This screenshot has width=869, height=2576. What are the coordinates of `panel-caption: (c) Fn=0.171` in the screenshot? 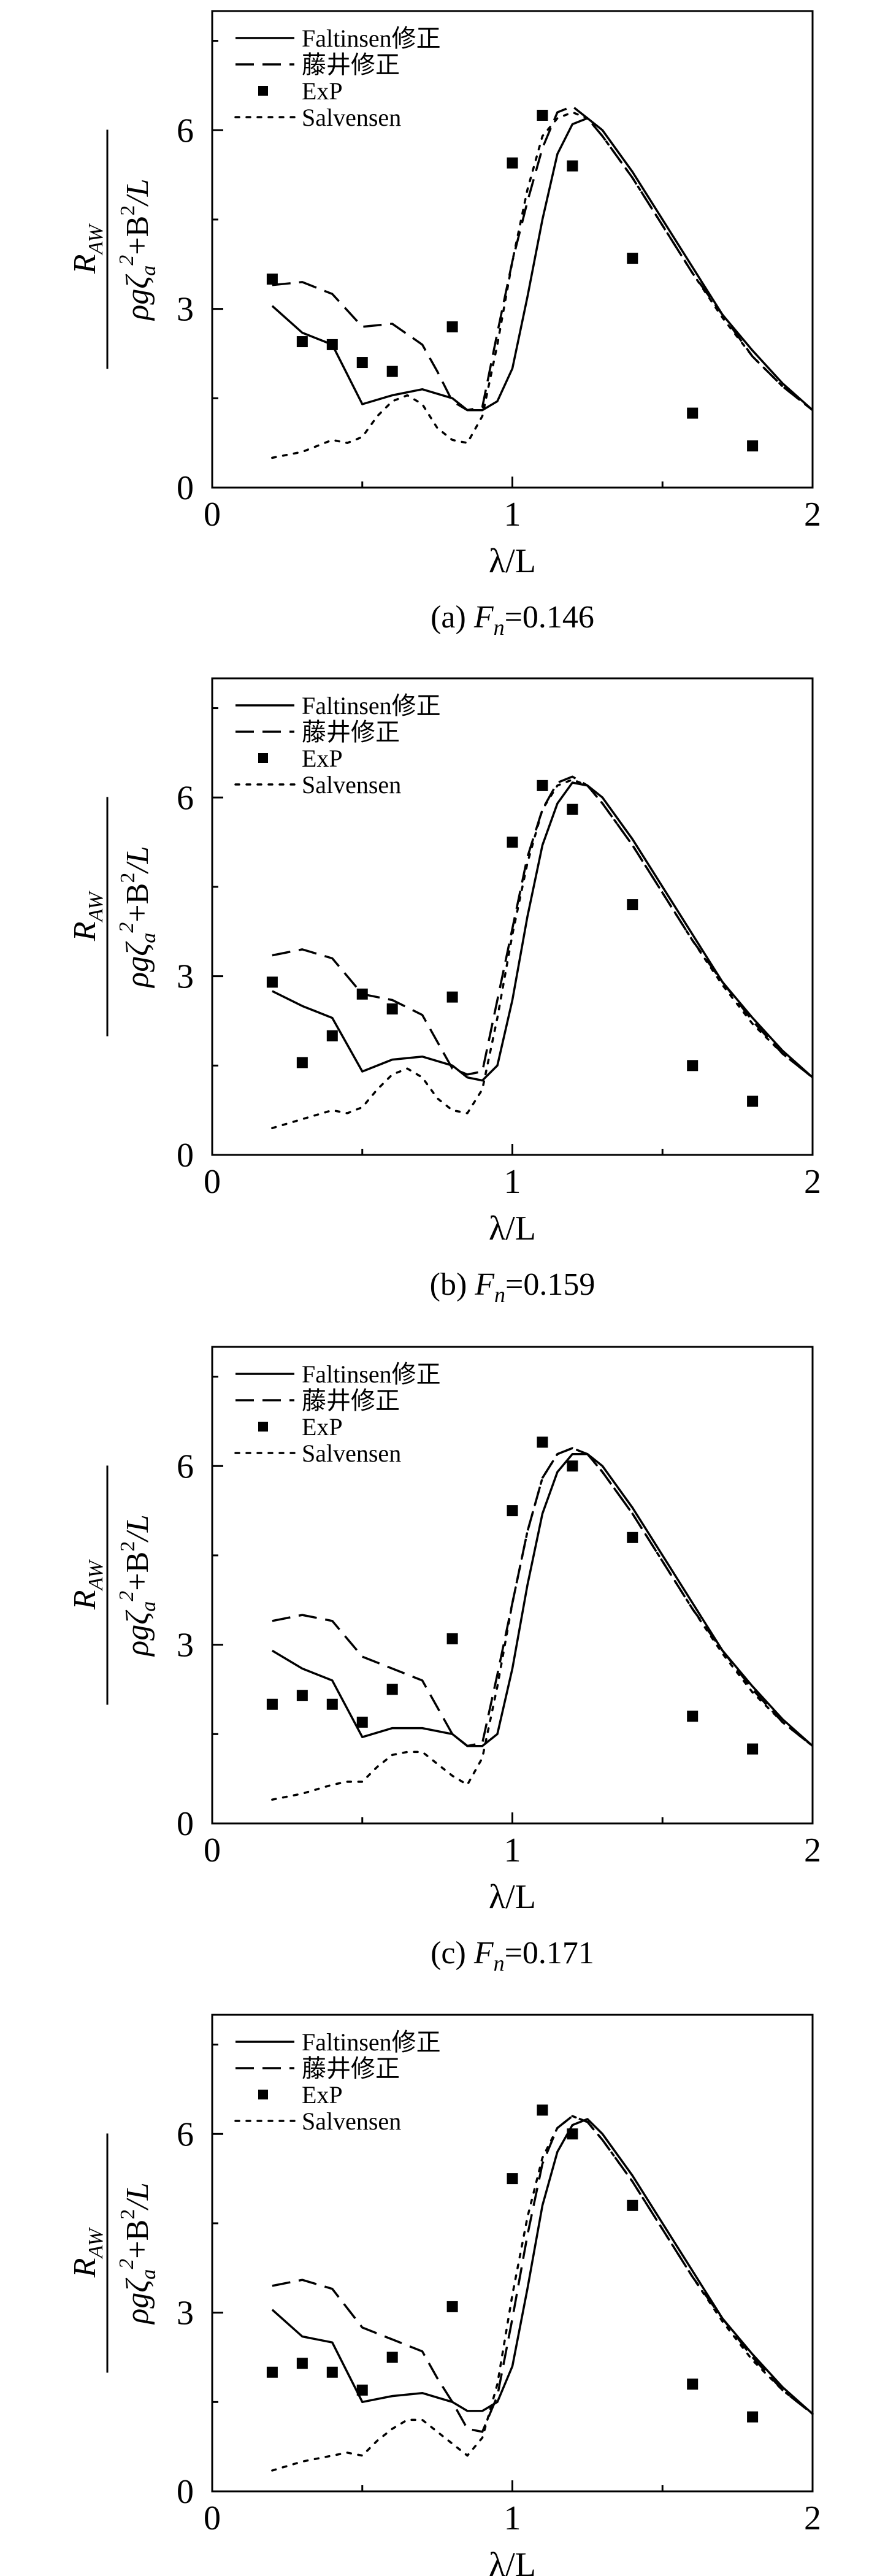 It's located at (512, 1956).